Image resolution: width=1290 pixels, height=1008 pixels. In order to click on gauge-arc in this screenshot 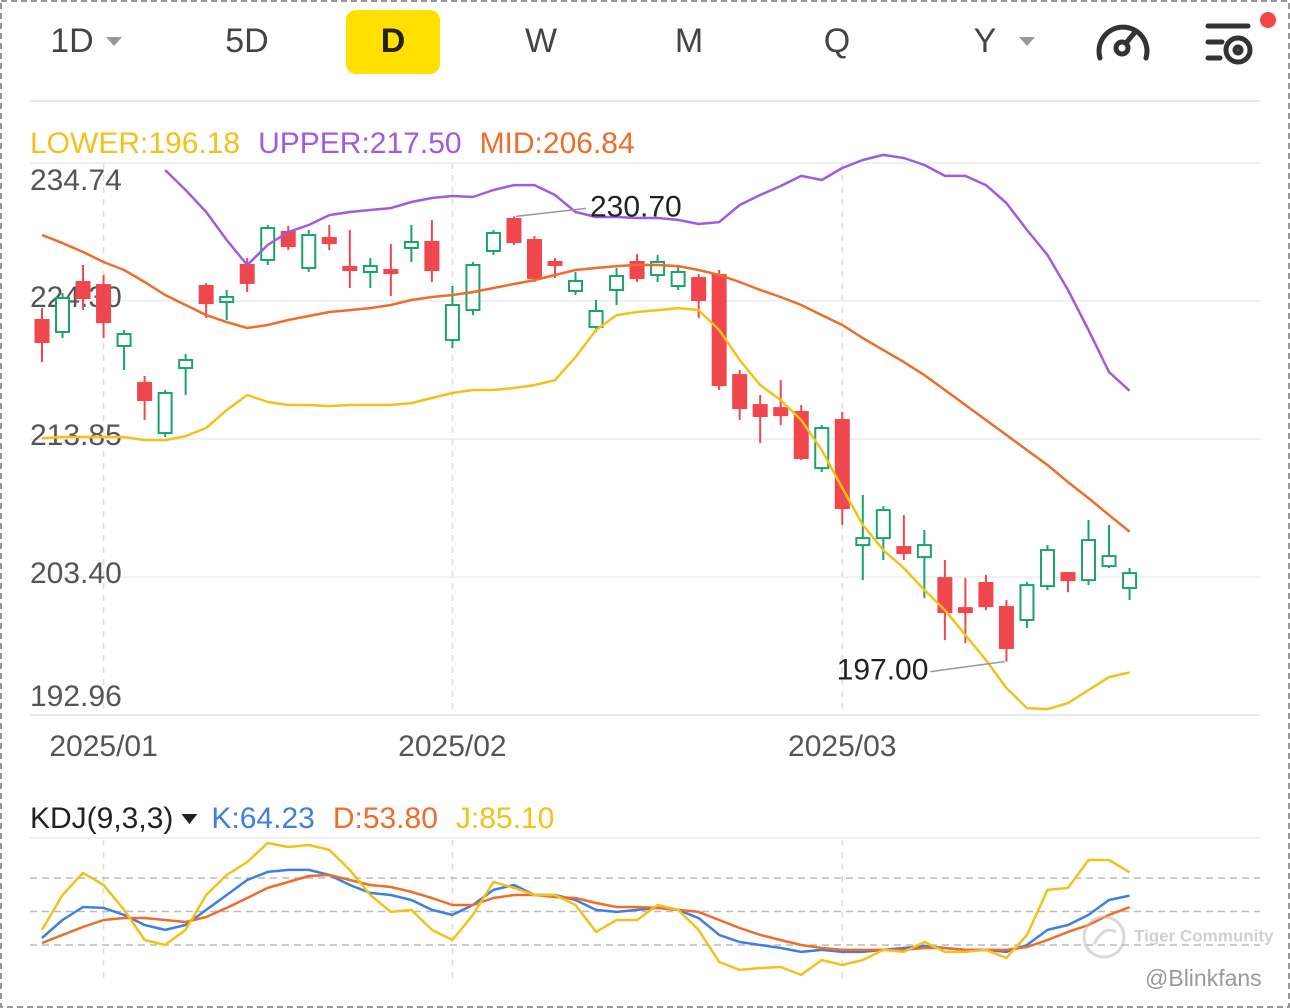, I will do `click(1123, 42)`.